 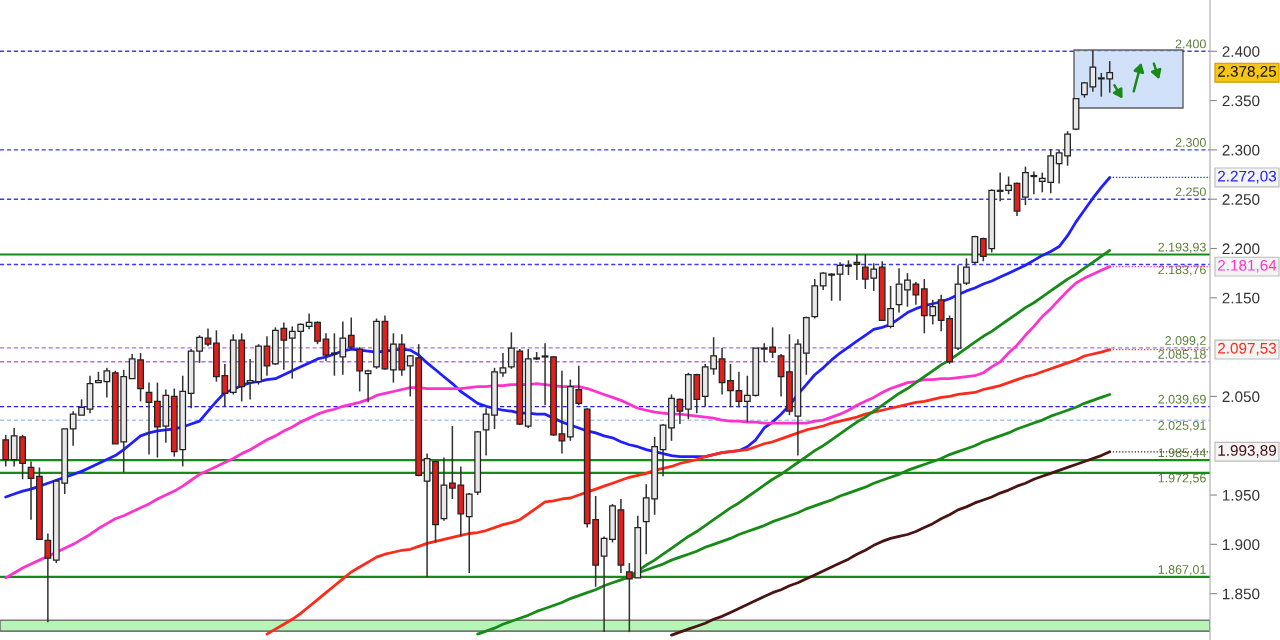 What do you see at coordinates (1241, 594) in the screenshot?
I see `y-tick-label: 1.850` at bounding box center [1241, 594].